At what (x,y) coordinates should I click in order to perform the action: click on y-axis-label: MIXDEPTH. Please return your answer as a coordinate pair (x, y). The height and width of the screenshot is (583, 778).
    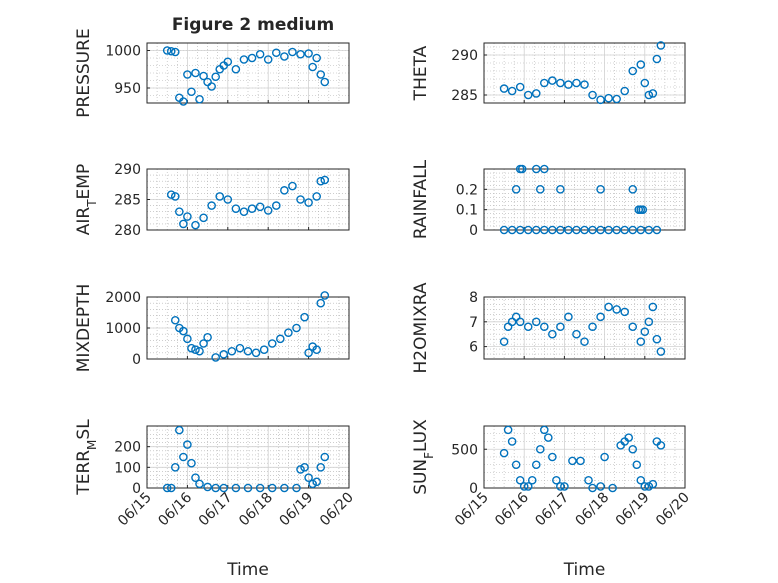
    Looking at the image, I should click on (84, 328).